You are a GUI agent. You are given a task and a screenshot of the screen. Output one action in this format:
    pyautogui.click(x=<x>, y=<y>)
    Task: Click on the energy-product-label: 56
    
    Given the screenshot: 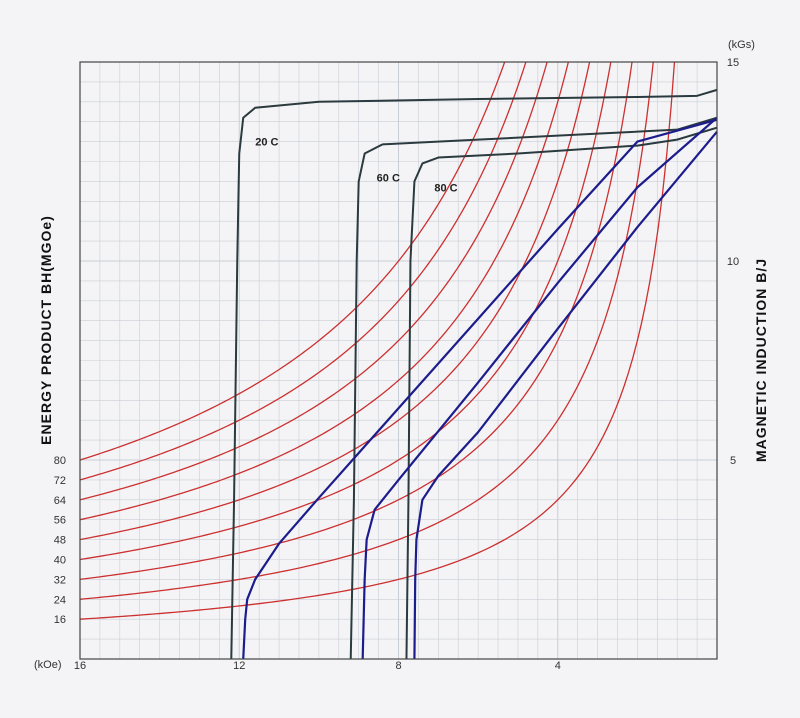 What is the action you would take?
    pyautogui.click(x=60, y=521)
    